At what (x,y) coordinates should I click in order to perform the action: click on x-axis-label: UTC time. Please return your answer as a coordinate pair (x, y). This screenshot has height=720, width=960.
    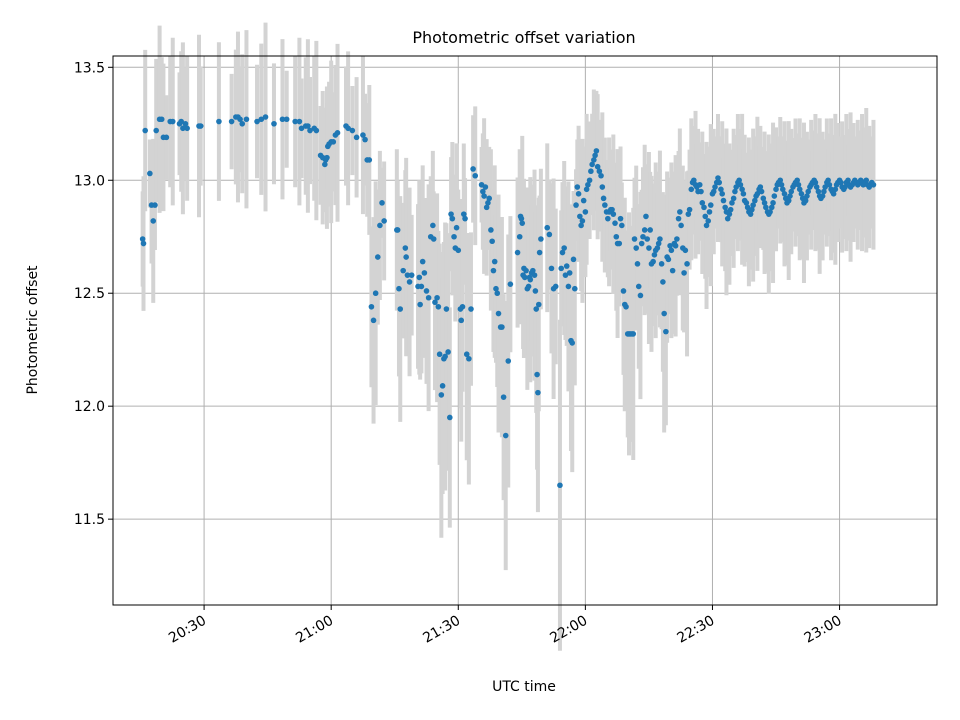
    Looking at the image, I should click on (524, 687).